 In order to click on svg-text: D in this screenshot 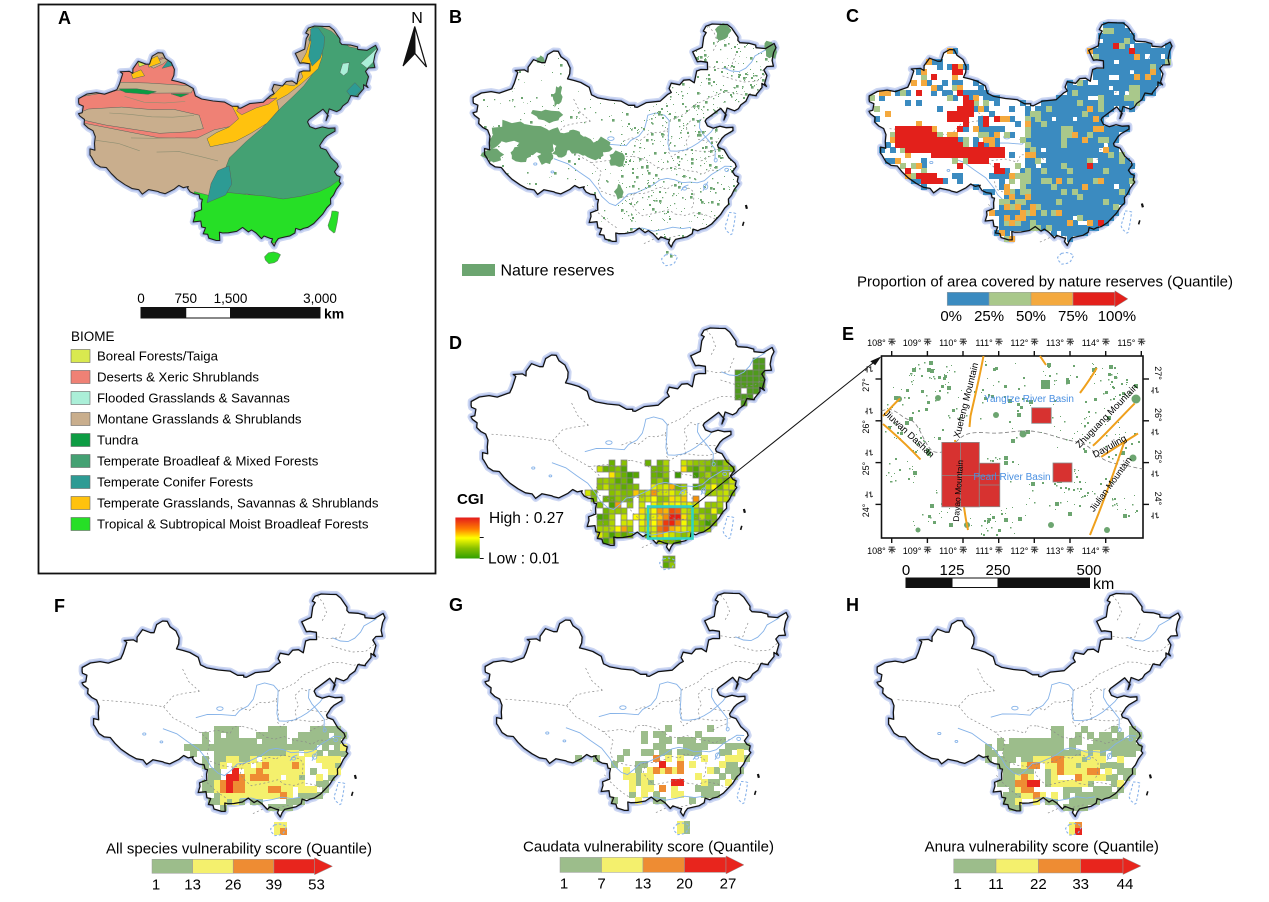, I will do `click(455, 343)`.